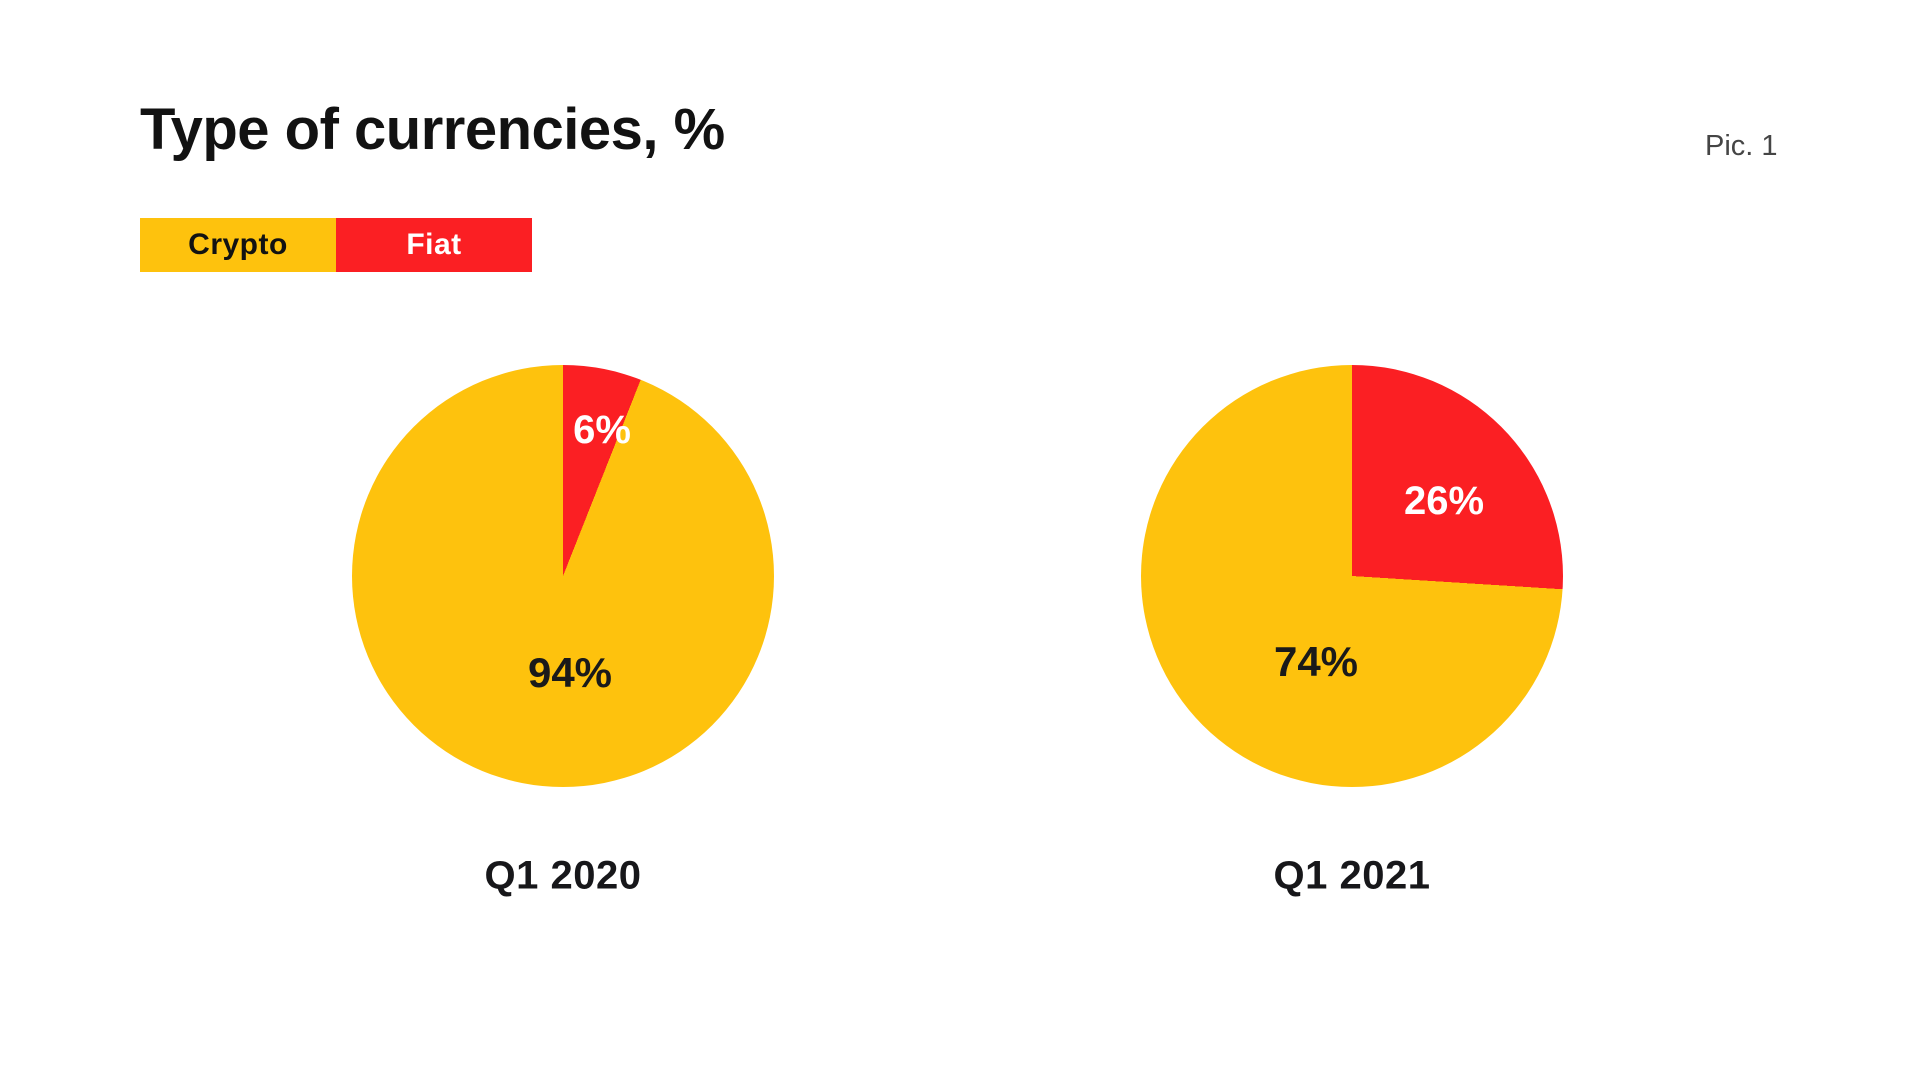 The width and height of the screenshot is (1920, 1080). I want to click on pie-q1-2020-caption: Q1 2020, so click(563, 875).